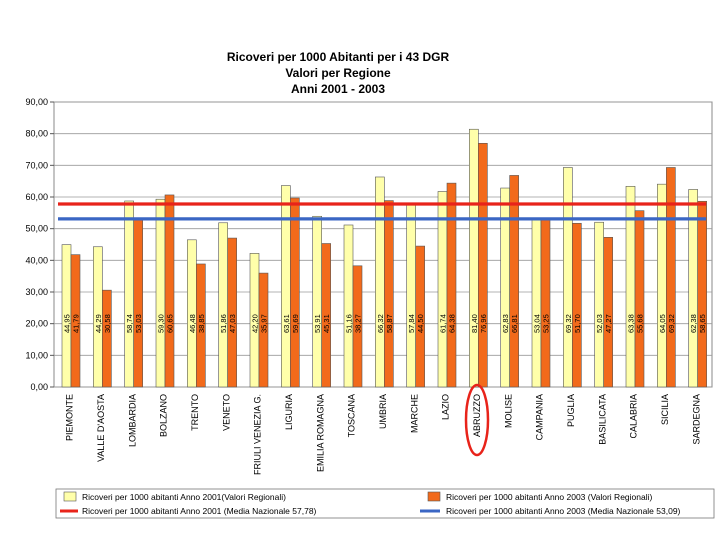 The width and height of the screenshot is (720, 540). I want to click on data-label-2003: 47,03, so click(232, 323).